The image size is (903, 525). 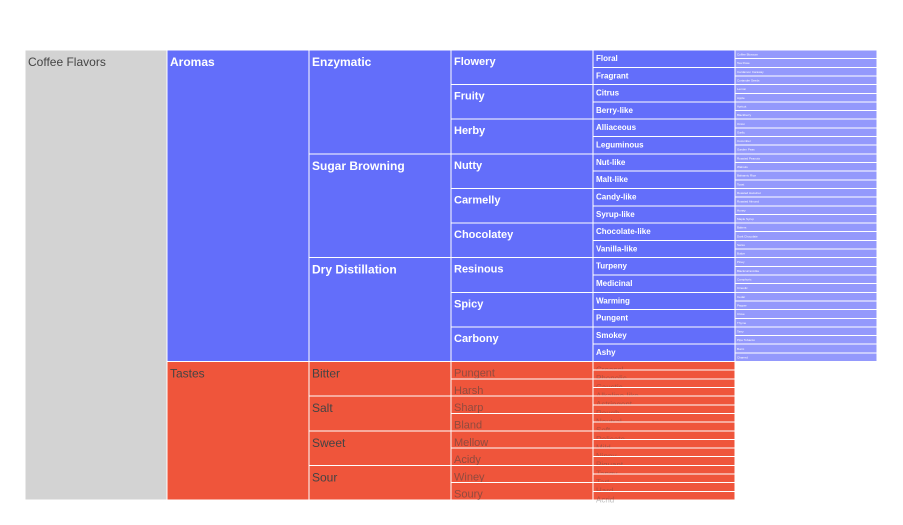 What do you see at coordinates (742, 357) in the screenshot?
I see `segment-label-charred-d5: Charred` at bounding box center [742, 357].